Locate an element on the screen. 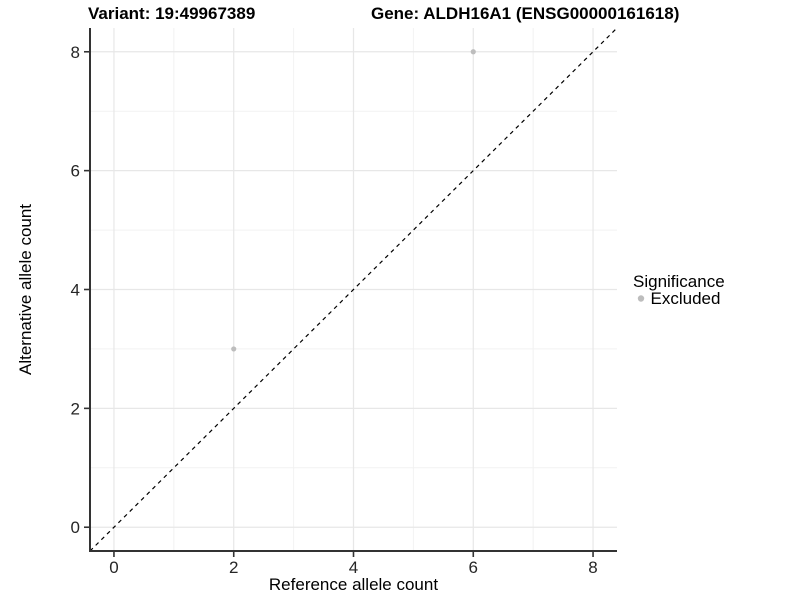 Image resolution: width=800 pixels, height=600 pixels. legend-key-dot is located at coordinates (641, 298).